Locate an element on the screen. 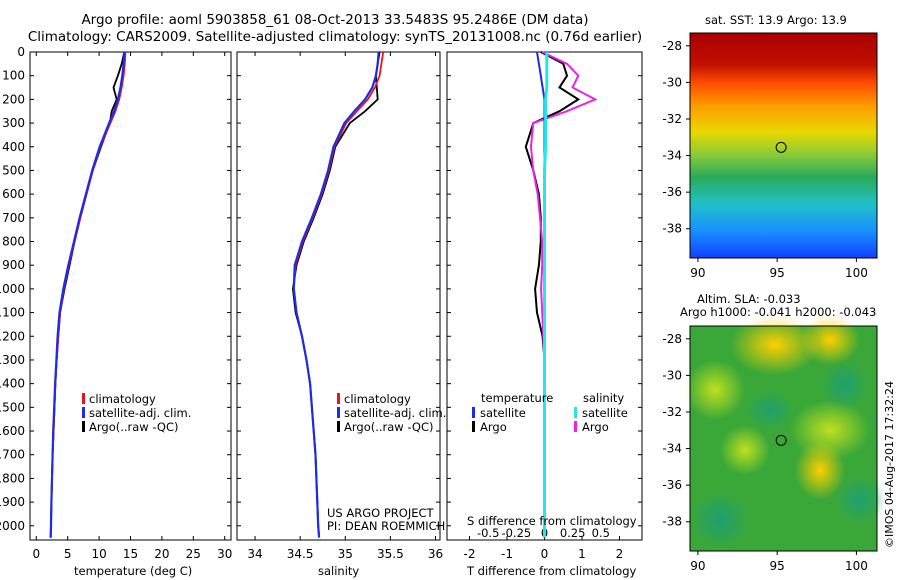 This screenshot has height=580, width=900. difference-xlabel: T difference from climatology is located at coordinates (552, 571).